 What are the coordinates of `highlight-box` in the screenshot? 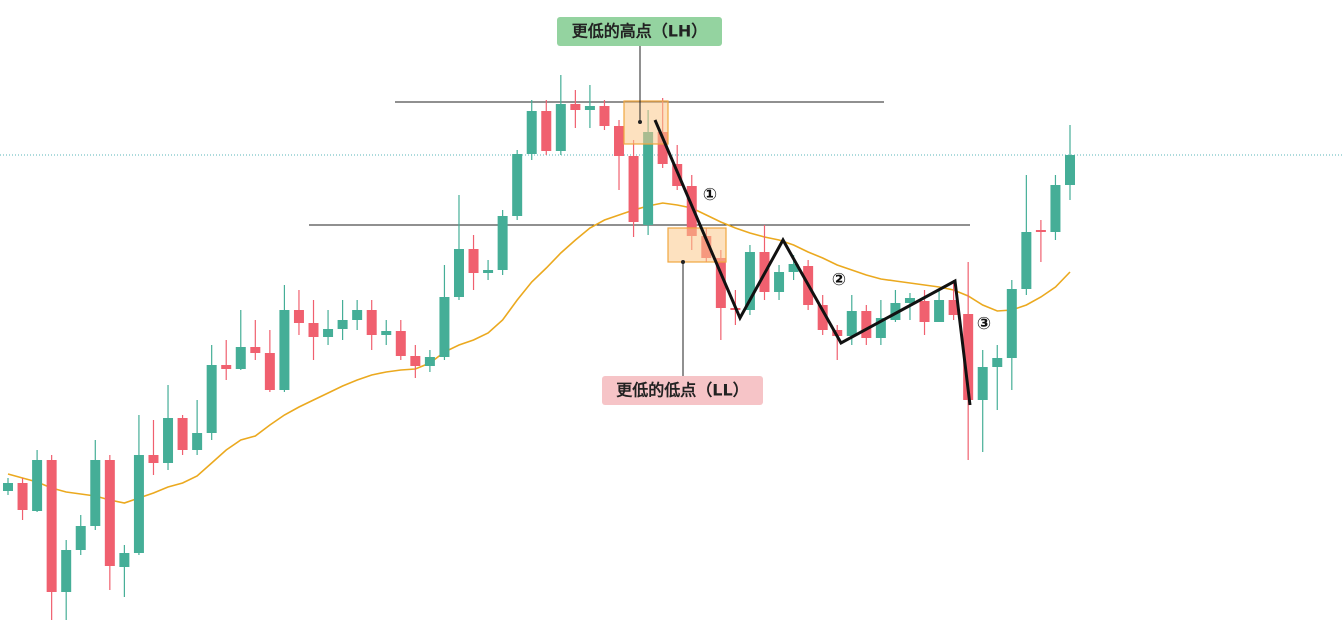 It's located at (697, 245).